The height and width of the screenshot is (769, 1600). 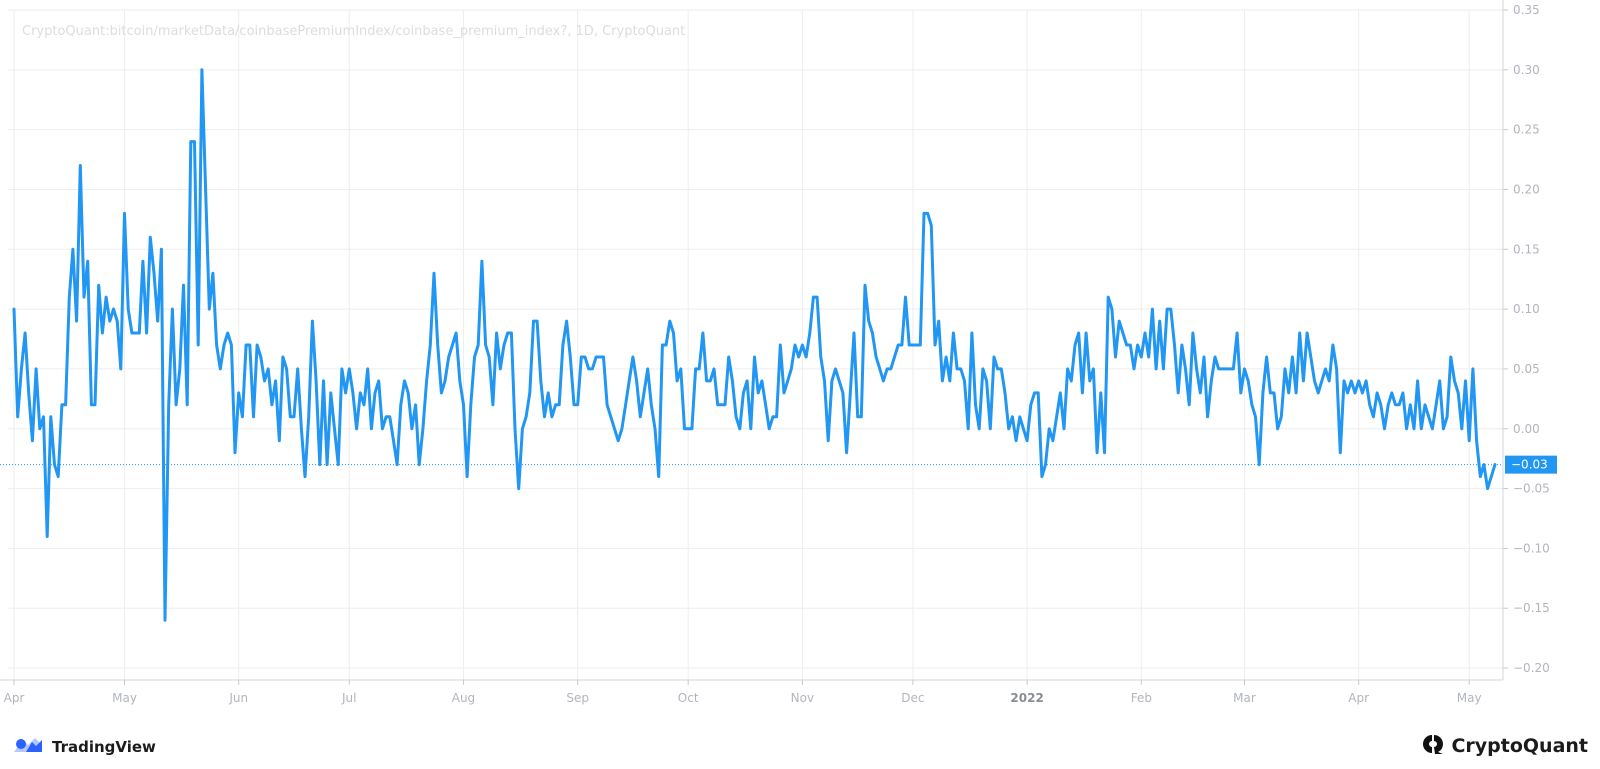 What do you see at coordinates (802, 698) in the screenshot?
I see `x-tick-label: Nov` at bounding box center [802, 698].